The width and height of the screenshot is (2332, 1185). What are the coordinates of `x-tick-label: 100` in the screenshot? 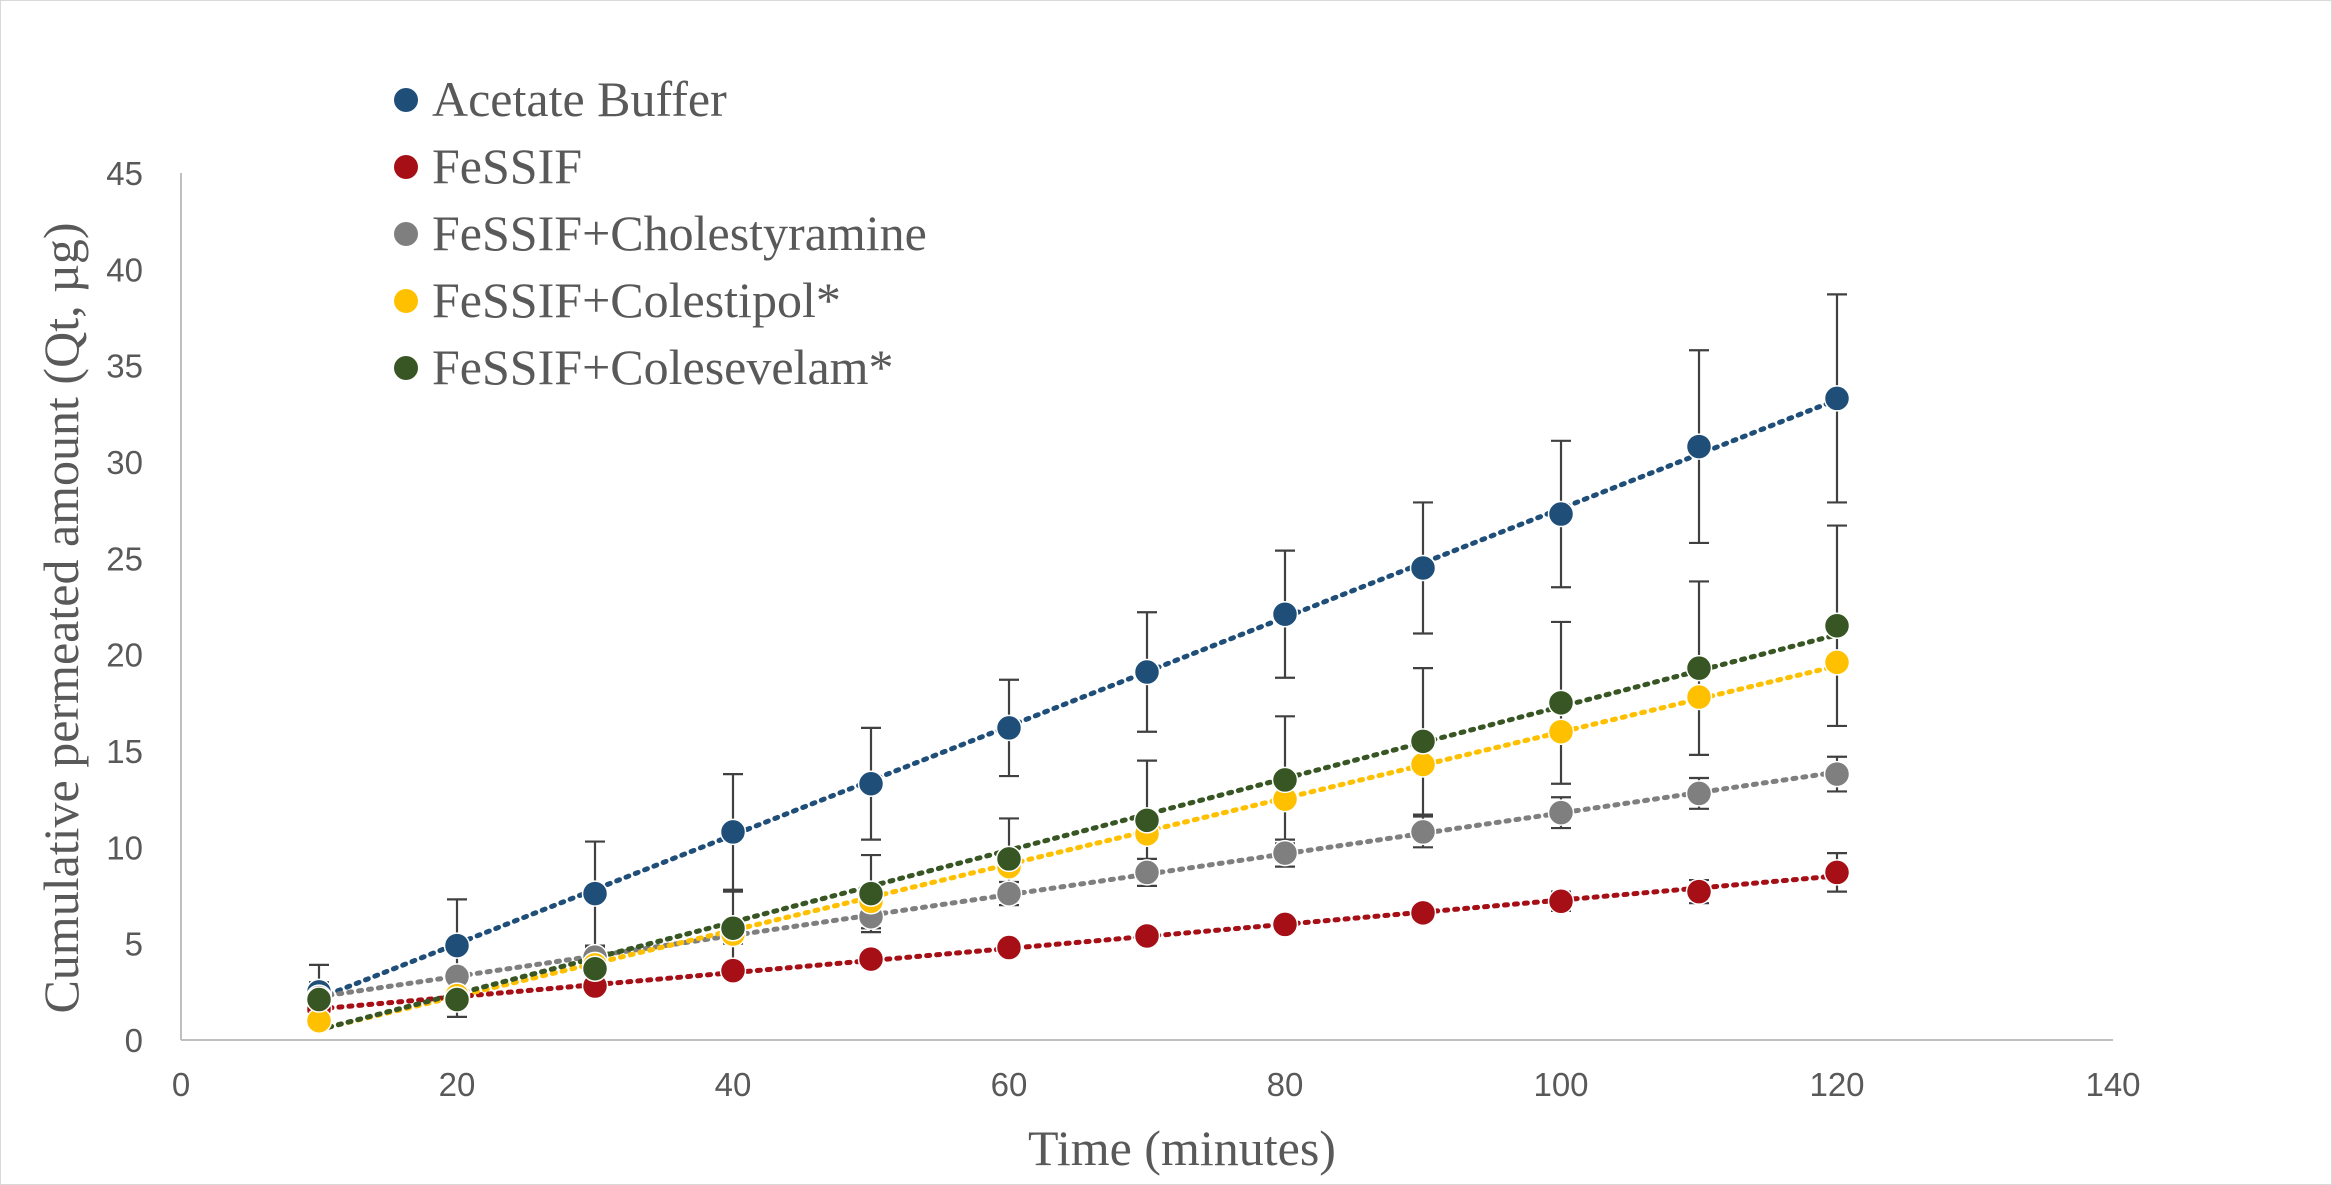 It's located at (1560, 1084).